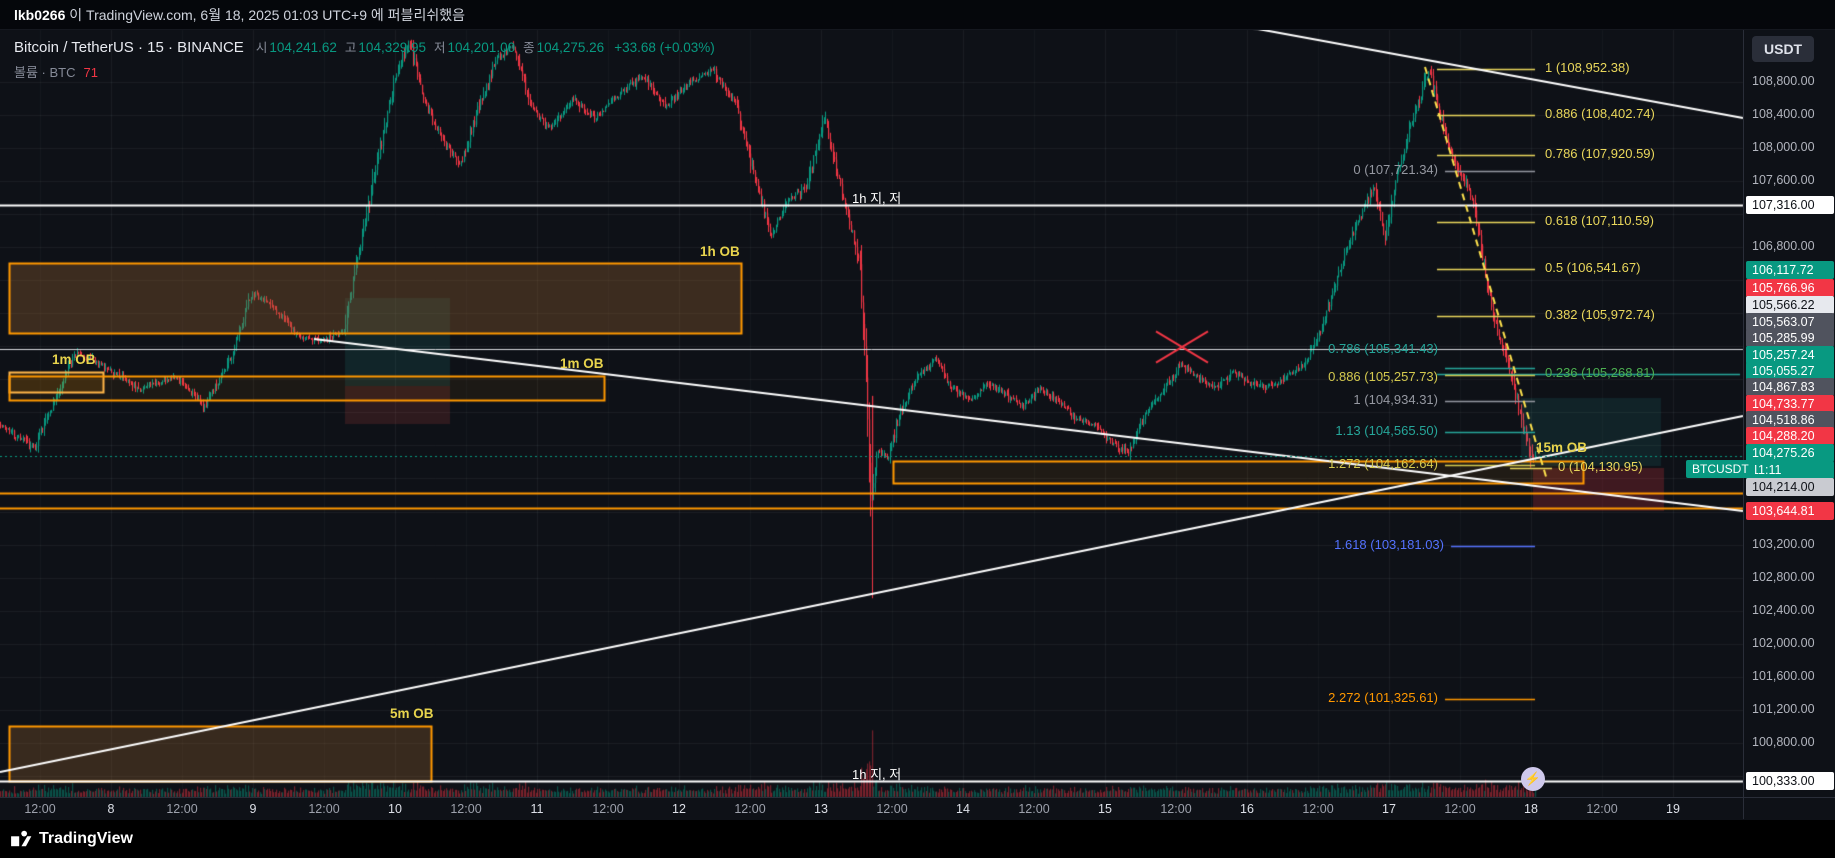 This screenshot has height=858, width=1835. I want to click on price-axis-label: 101,200.00, so click(1783, 708).